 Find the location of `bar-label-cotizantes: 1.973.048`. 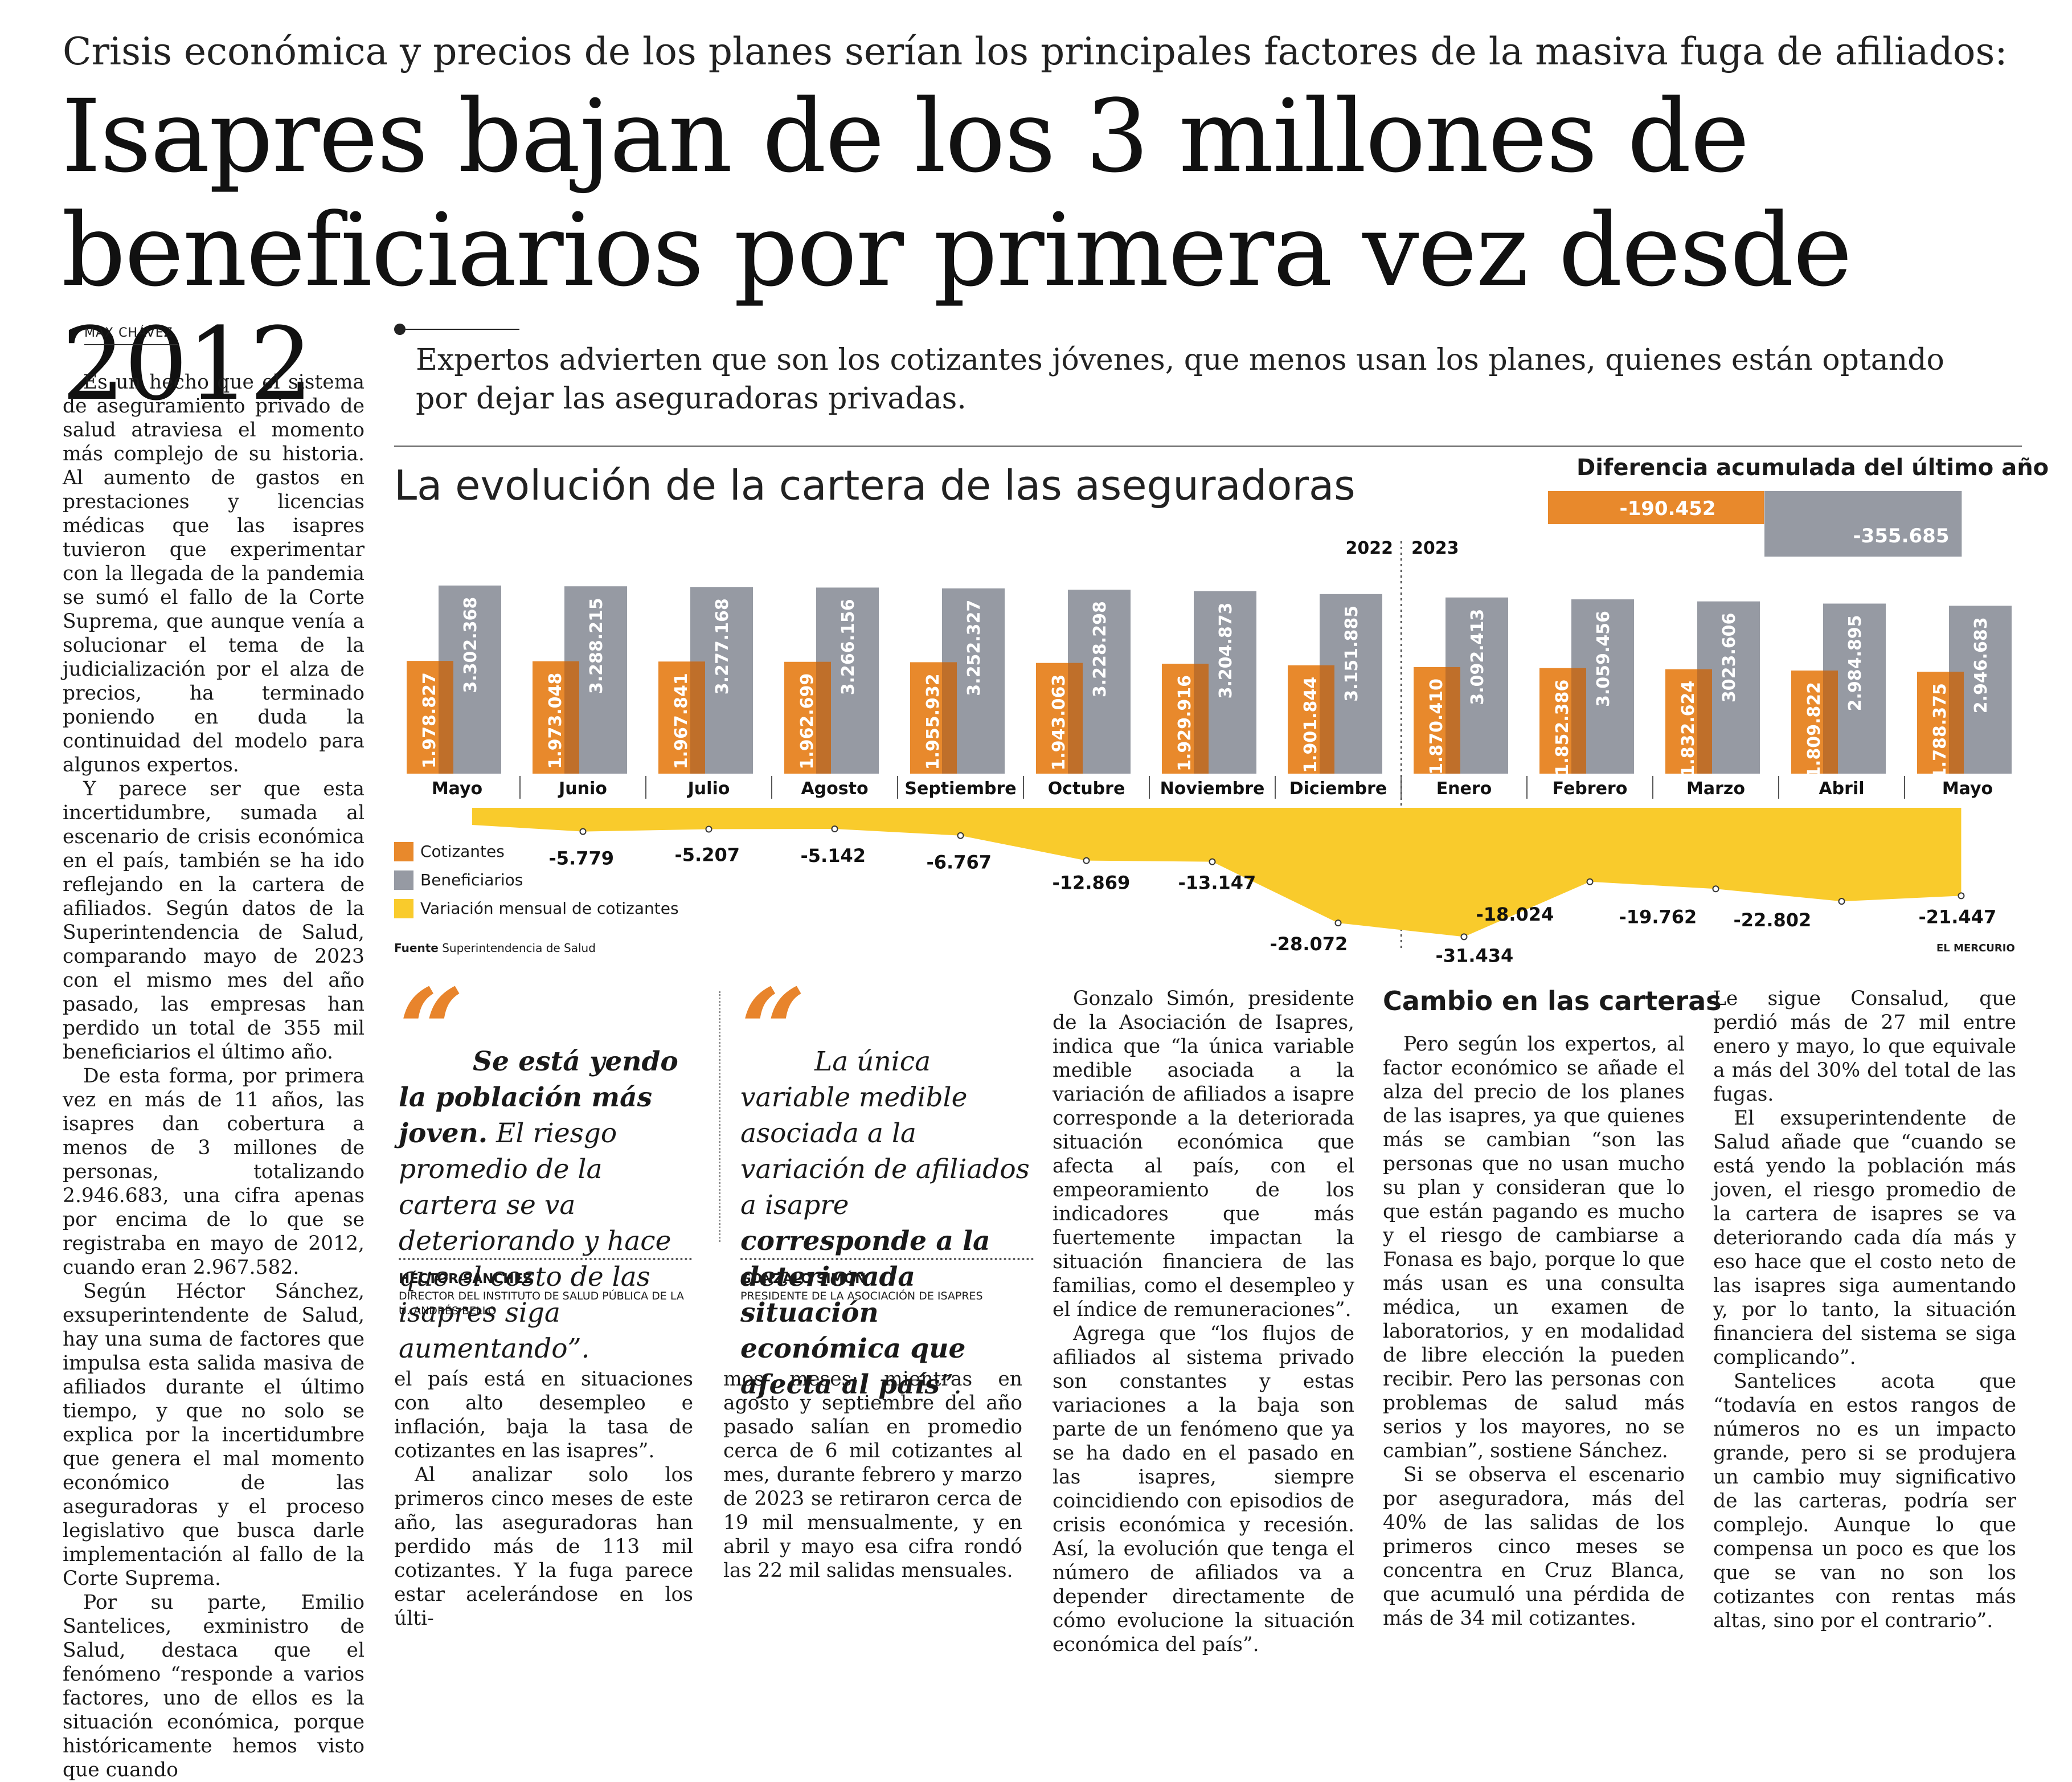

bar-label-cotizantes: 1.973.048 is located at coordinates (556, 721).